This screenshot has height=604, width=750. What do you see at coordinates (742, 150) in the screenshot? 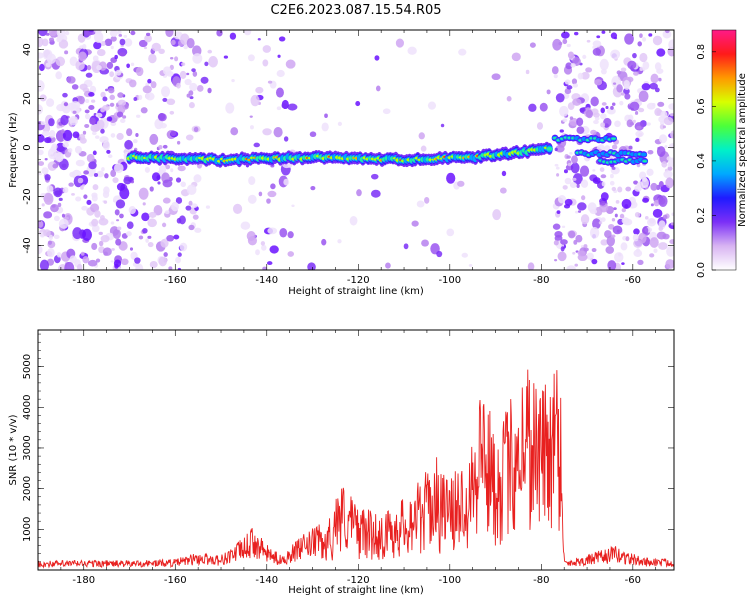
I see `colorbar-label: Normalized spectral amplitude` at bounding box center [742, 150].